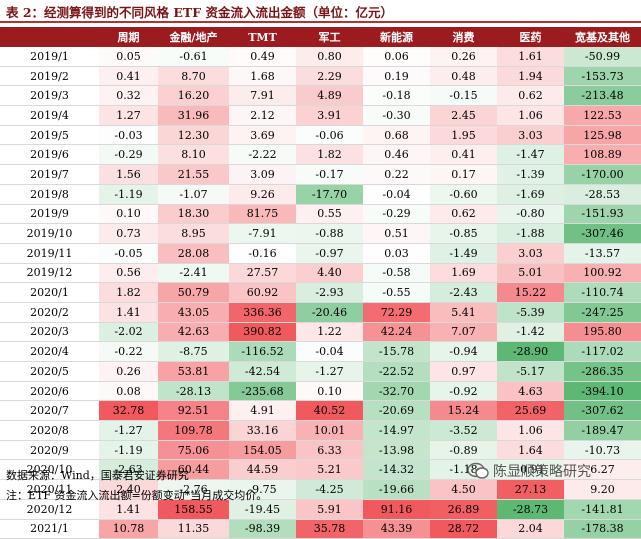 This screenshot has height=539, width=641. Describe the element at coordinates (396, 470) in the screenshot. I see `flow-cell: -14.32` at that location.